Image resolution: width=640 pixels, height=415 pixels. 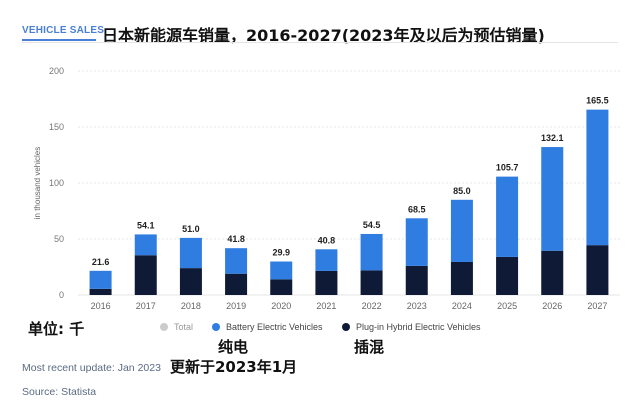 What do you see at coordinates (281, 306) in the screenshot?
I see `x-tick-label-2020: 2020` at bounding box center [281, 306].